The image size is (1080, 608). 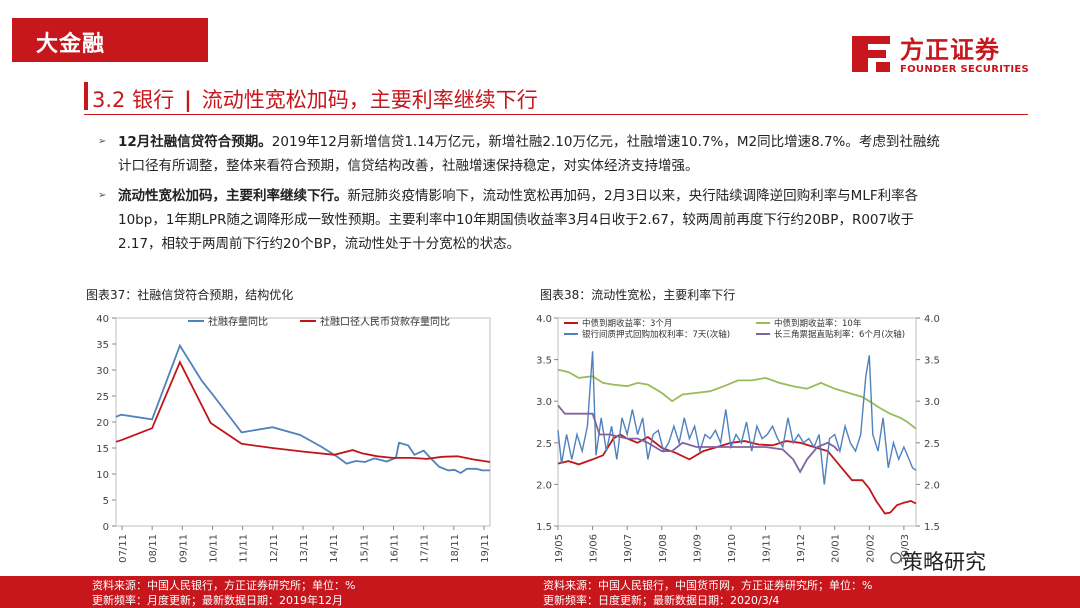 What do you see at coordinates (839, 334) in the screenshot?
I see `legend-label: 长三角票据直贴利率：6个月(次轴)` at bounding box center [839, 334].